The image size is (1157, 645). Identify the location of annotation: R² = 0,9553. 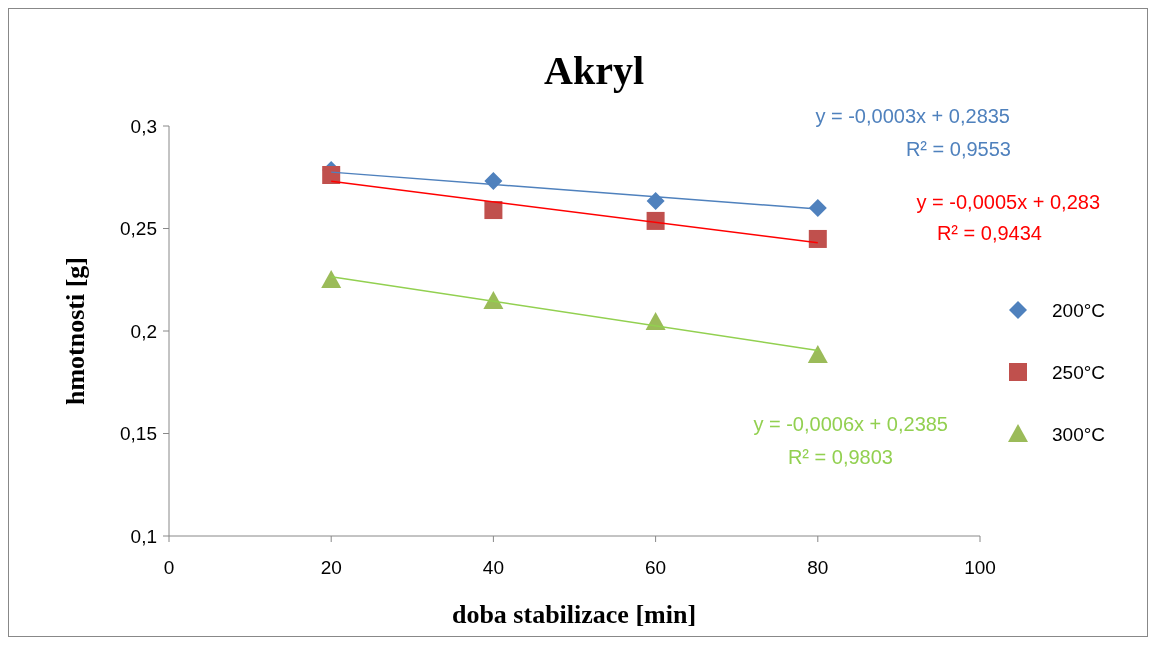
(958, 149).